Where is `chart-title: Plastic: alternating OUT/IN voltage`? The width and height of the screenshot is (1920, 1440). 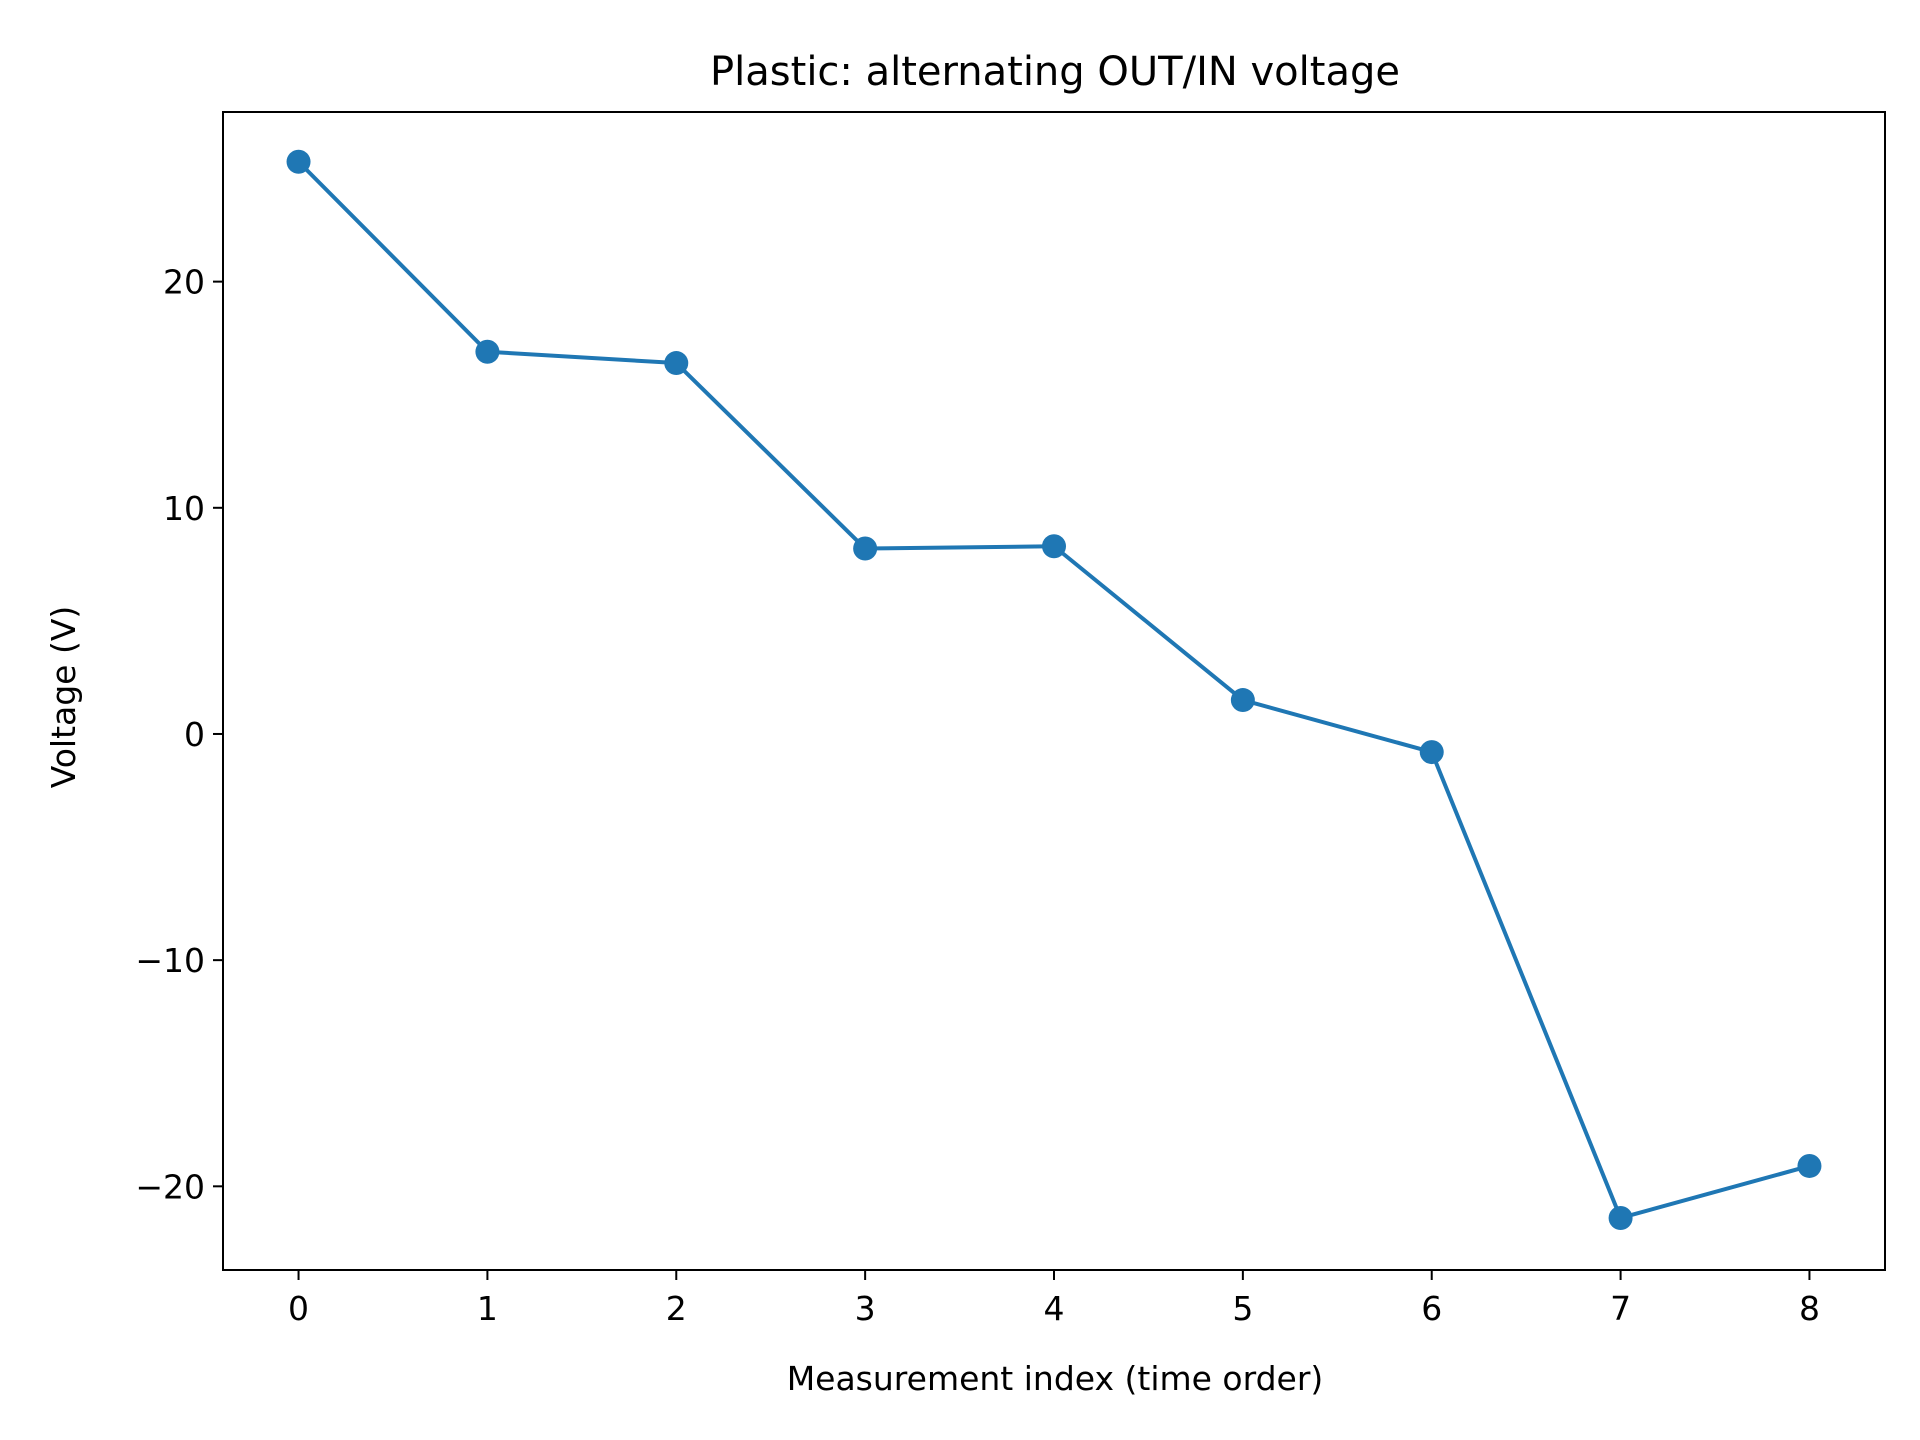
chart-title: Plastic: alternating OUT/IN voltage is located at coordinates (1055, 72).